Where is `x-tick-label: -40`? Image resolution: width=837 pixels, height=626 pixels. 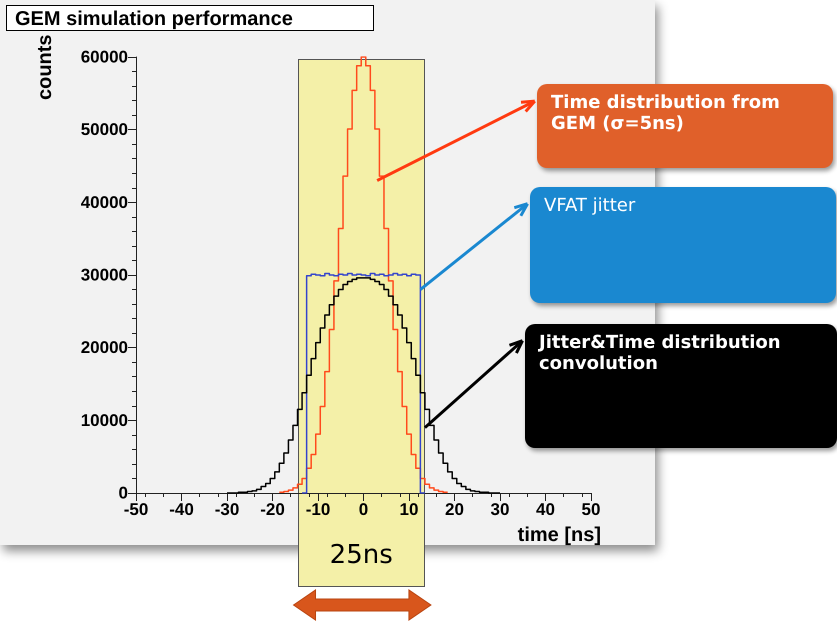
x-tick-label: -40 is located at coordinates (181, 509).